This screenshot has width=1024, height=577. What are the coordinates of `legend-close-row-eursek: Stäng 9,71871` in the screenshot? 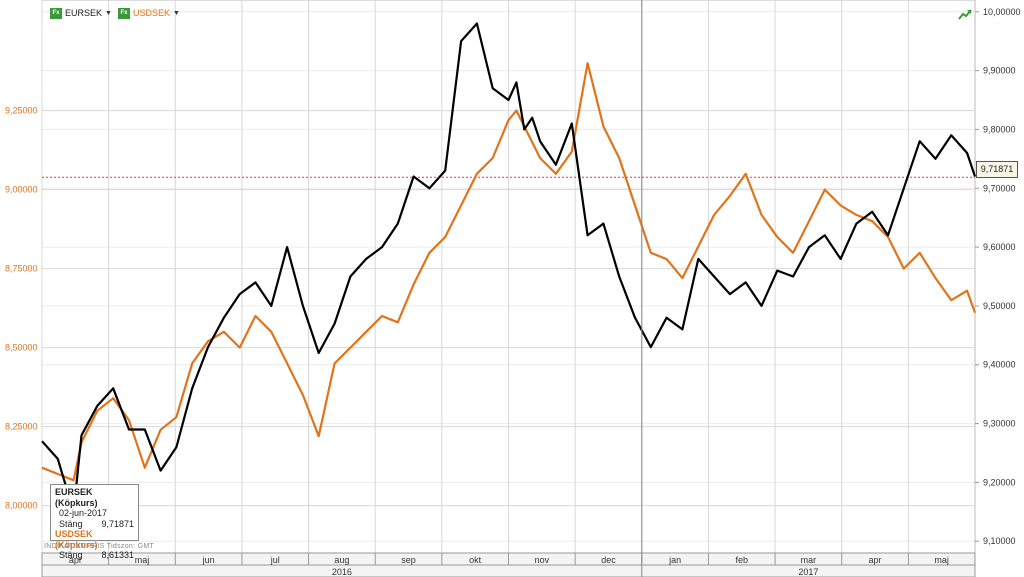 It's located at (94, 524).